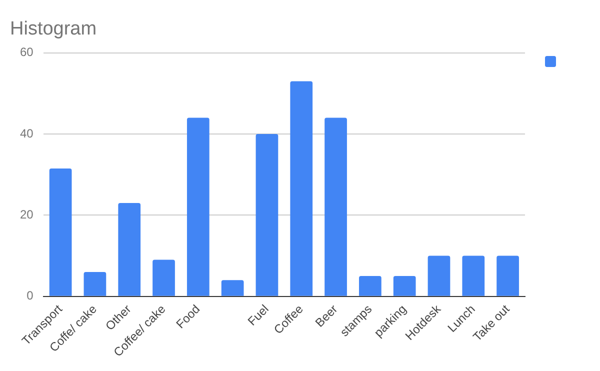 This screenshot has height=371, width=600. I want to click on y-tick-label: 40, so click(27, 133).